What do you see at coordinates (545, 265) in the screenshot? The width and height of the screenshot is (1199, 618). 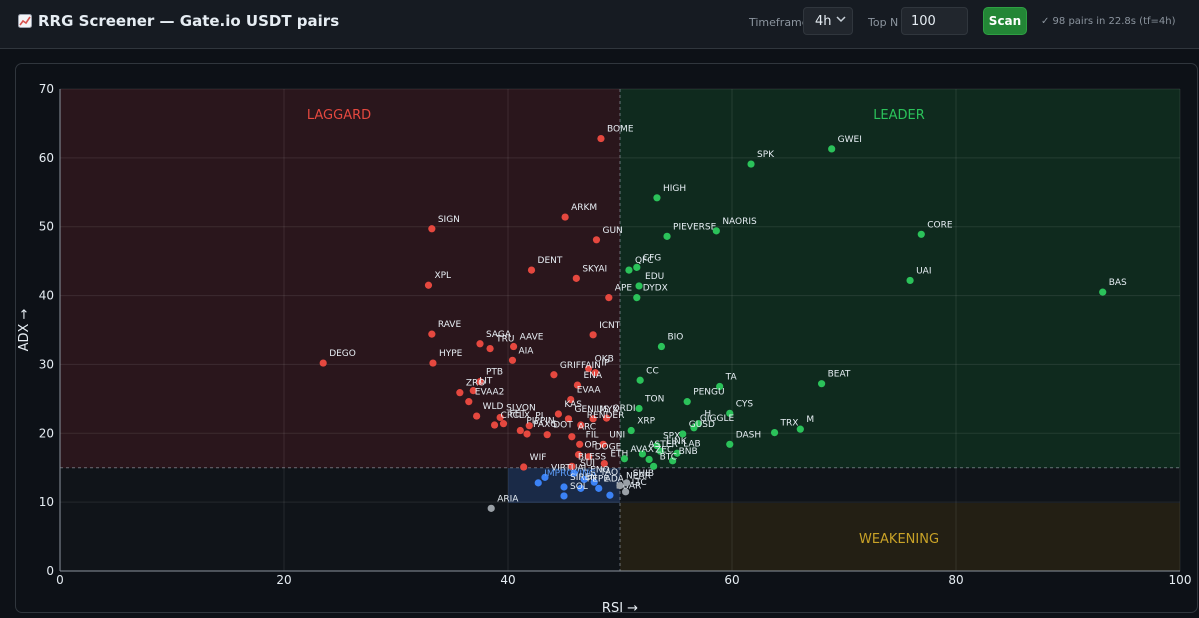 I see `data-point: DENT` at bounding box center [545, 265].